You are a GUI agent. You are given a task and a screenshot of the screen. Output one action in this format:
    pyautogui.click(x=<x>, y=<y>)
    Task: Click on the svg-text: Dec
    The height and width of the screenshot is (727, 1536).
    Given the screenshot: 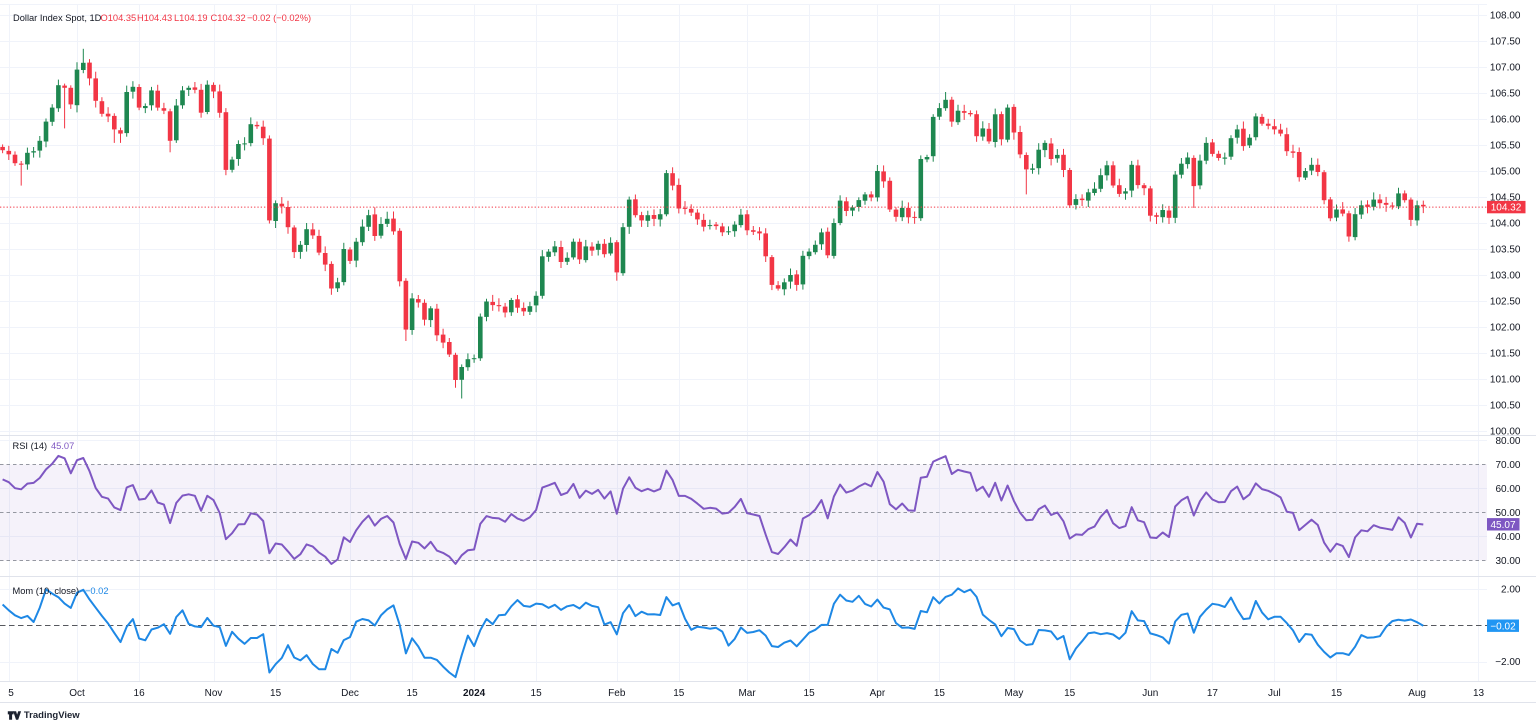 What is the action you would take?
    pyautogui.click(x=350, y=693)
    